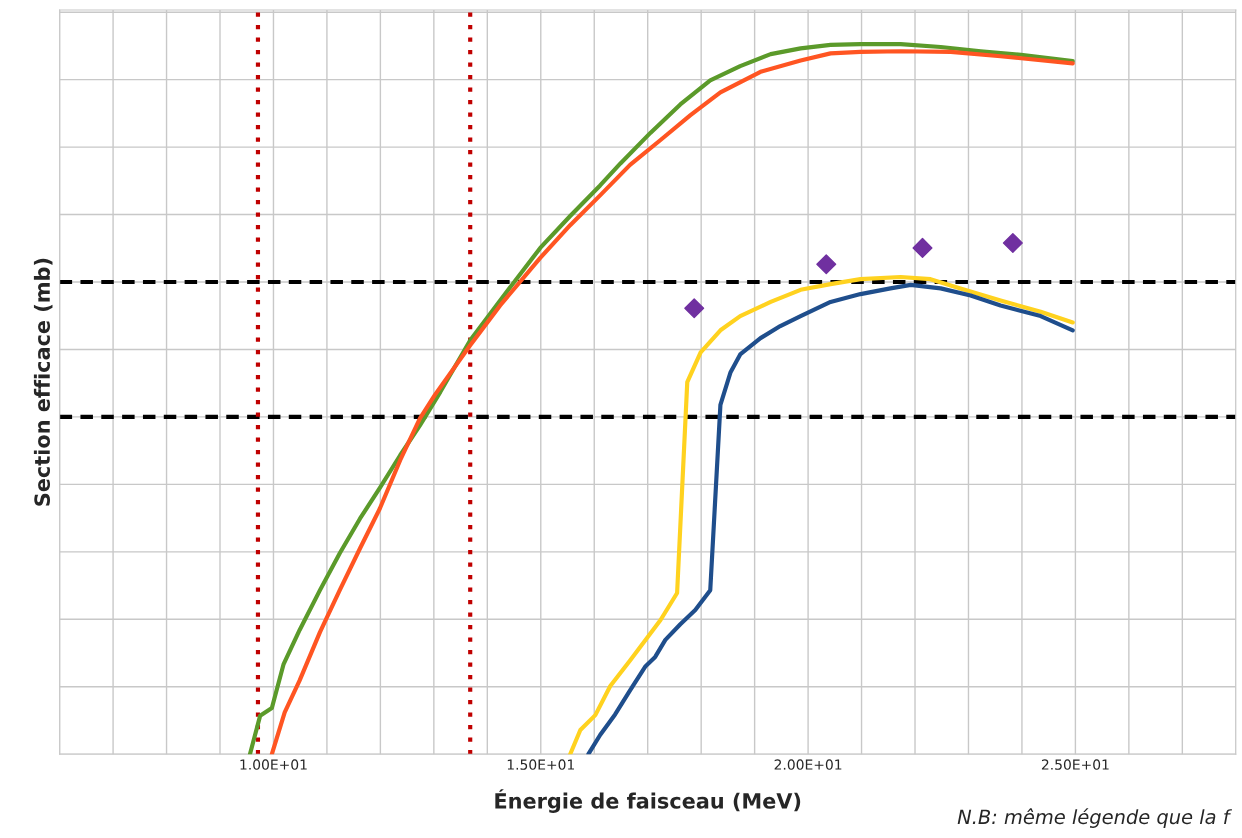  What do you see at coordinates (648, 801) in the screenshot?
I see `x-axis-title: Énergie de faisceau (MeV)` at bounding box center [648, 801].